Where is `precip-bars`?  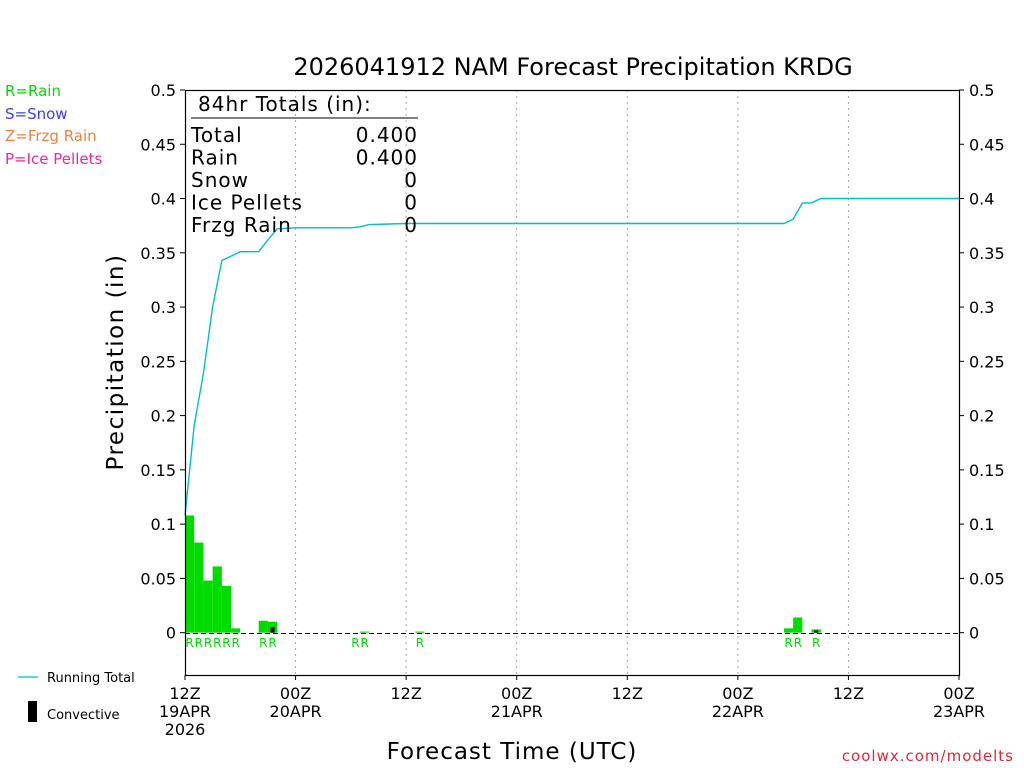 precip-bars is located at coordinates (503, 574).